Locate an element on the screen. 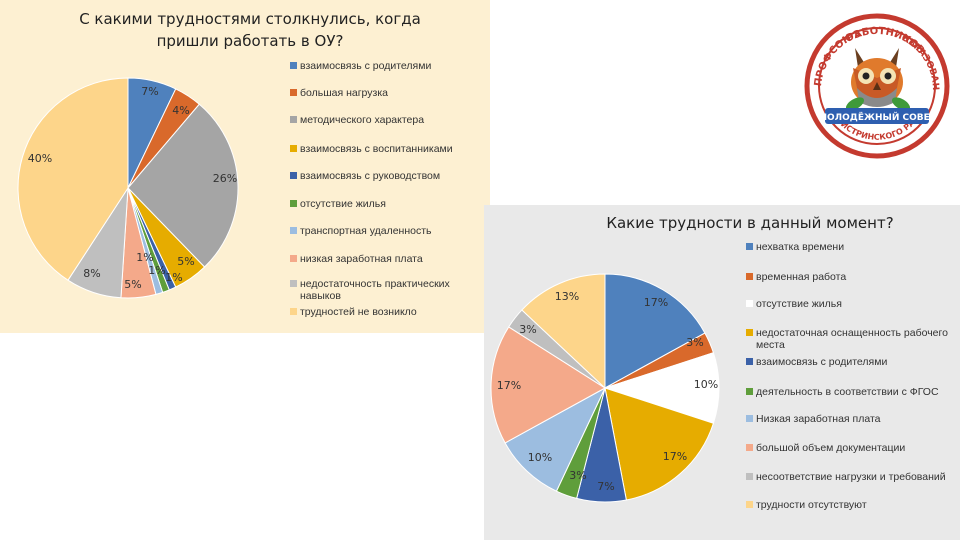 The width and height of the screenshot is (960, 540). chart2-legend-label-8: большой объем документации is located at coordinates (831, 448).